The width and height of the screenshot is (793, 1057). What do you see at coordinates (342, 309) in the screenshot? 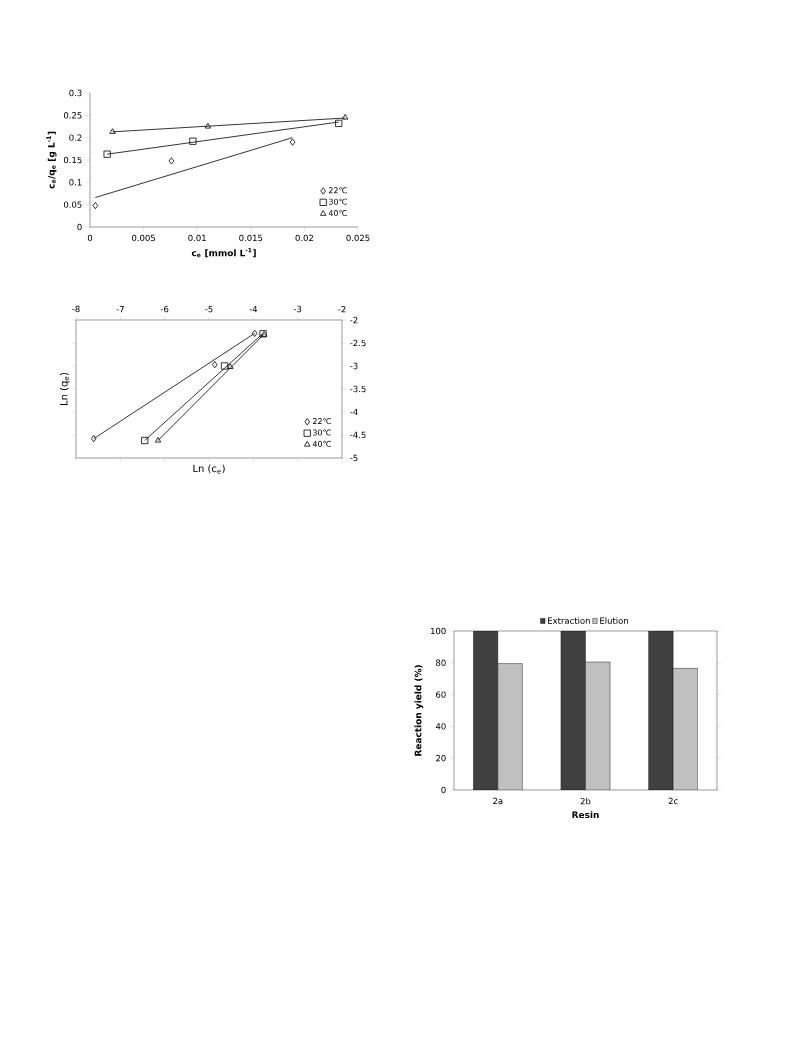
I see `x-tick-label: -2` at bounding box center [342, 309].